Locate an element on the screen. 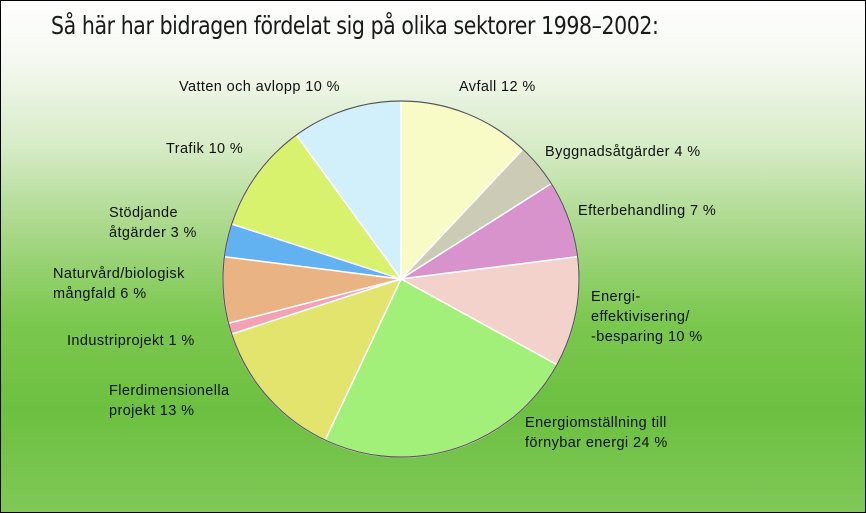 This screenshot has width=866, height=513. category-label: Flerdimensionella projekt is located at coordinates (169, 401).